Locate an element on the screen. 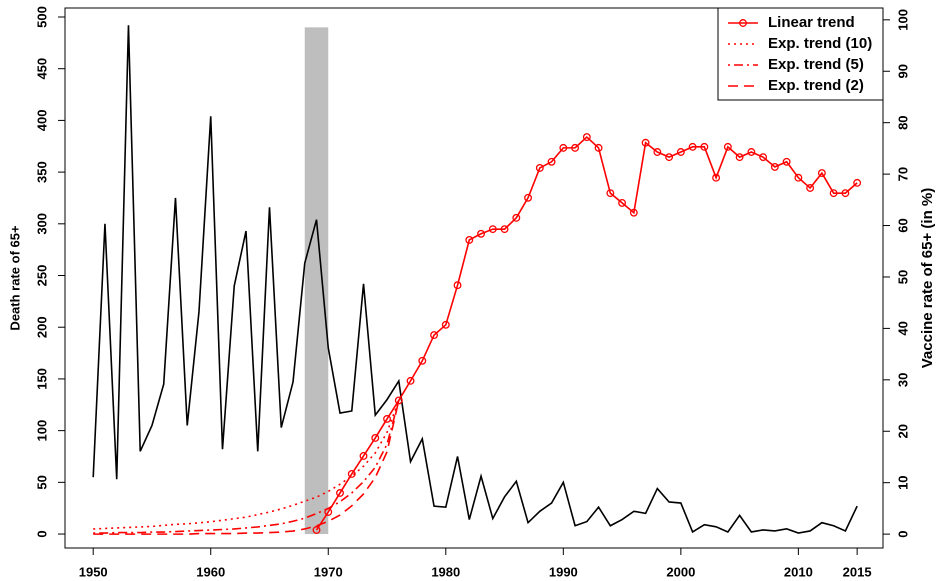  x-tick-label: 1970 is located at coordinates (328, 571).